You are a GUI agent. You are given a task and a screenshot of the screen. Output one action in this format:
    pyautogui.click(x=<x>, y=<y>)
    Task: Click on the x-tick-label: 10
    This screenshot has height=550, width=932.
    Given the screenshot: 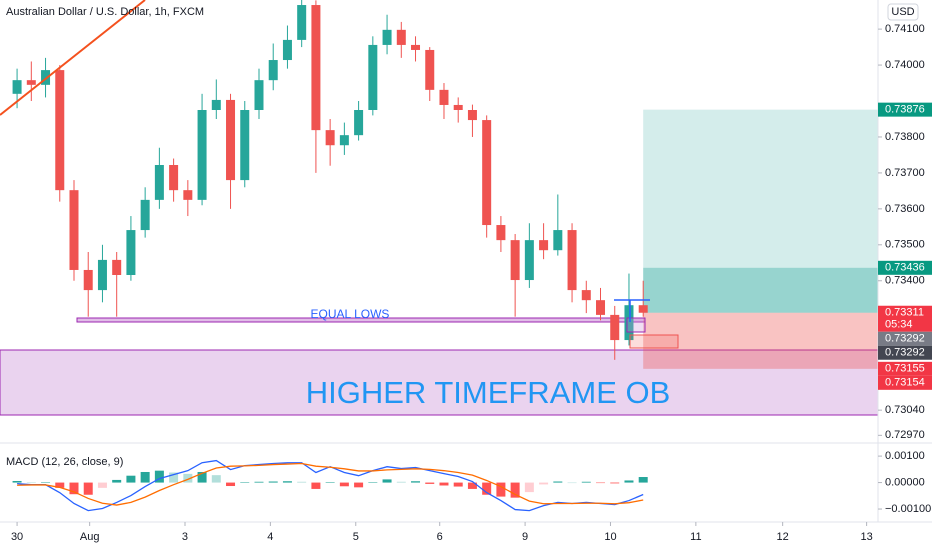 What is the action you would take?
    pyautogui.click(x=610, y=537)
    